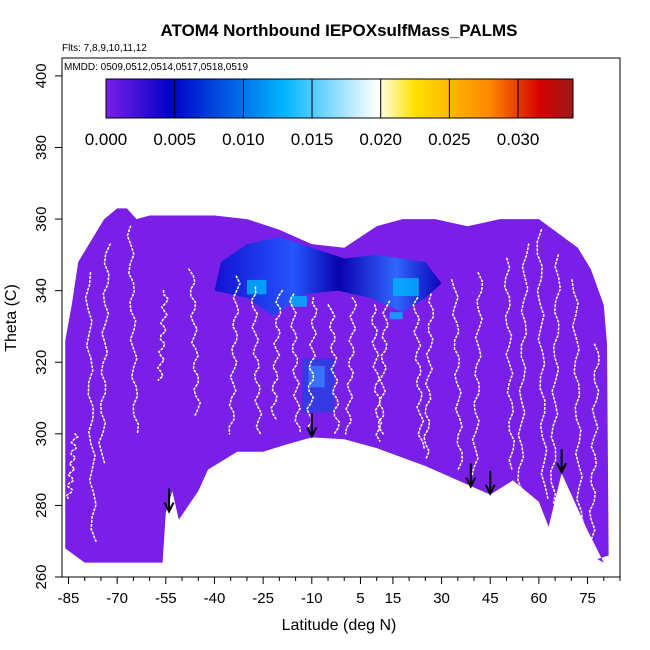 This screenshot has width=650, height=650. What do you see at coordinates (441, 598) in the screenshot?
I see `x-tick-label: 30` at bounding box center [441, 598].